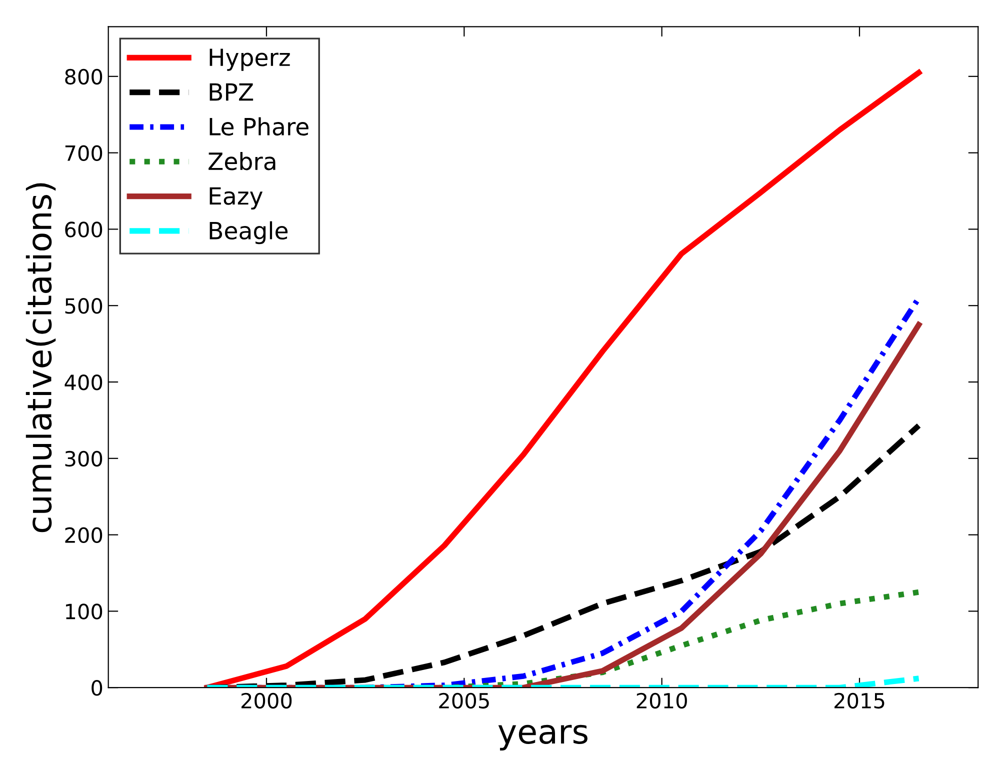 This screenshot has height=764, width=994. Describe the element at coordinates (236, 198) in the screenshot. I see `legend-label: Eazy` at that location.